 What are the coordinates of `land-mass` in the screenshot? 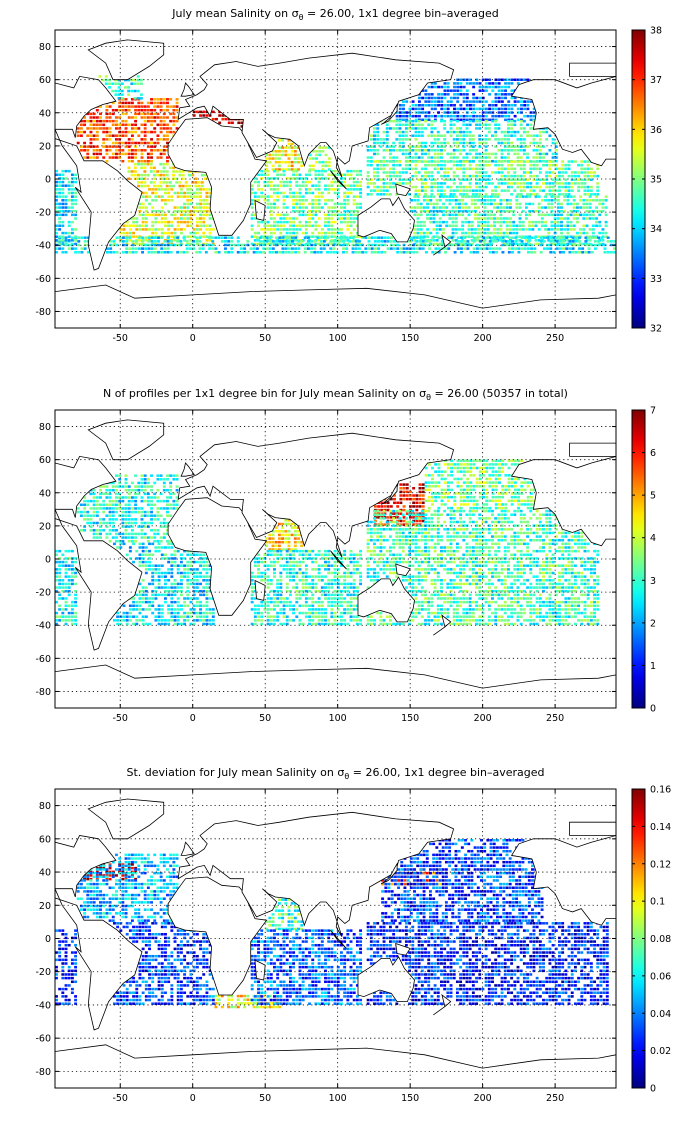 It's located at (187, 89).